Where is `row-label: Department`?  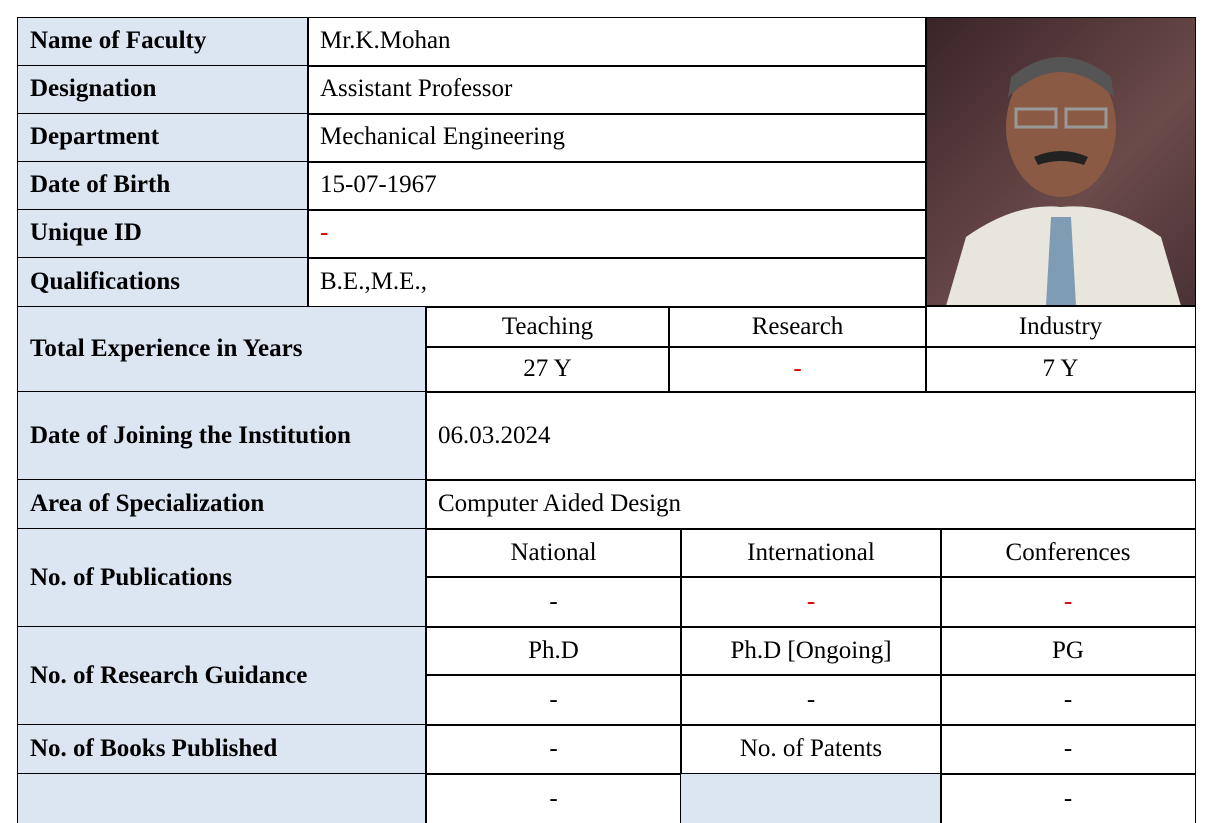
row-label: Department is located at coordinates (163, 138).